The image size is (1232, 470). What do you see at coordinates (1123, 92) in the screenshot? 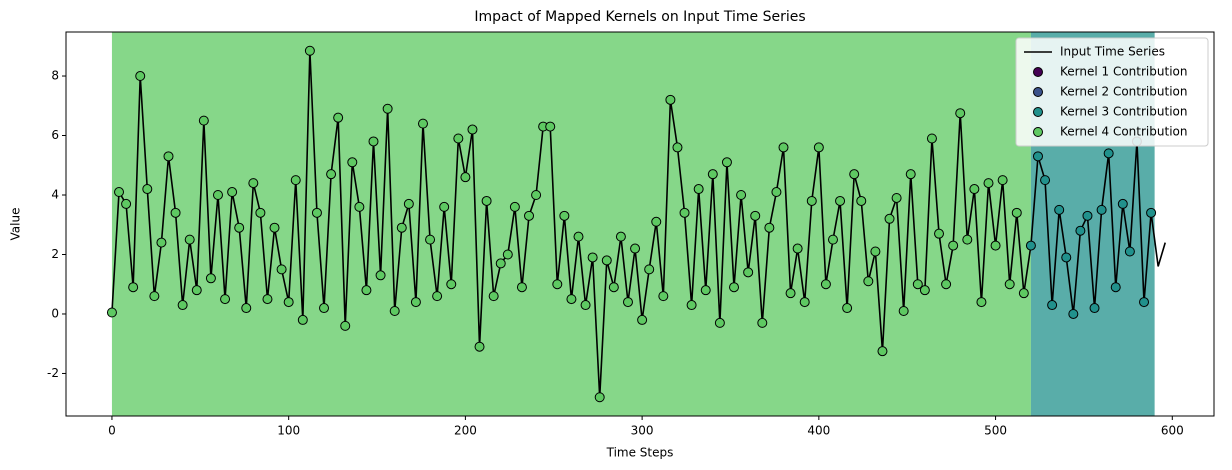
I see `legend-label: Kernel 2 Contribution` at bounding box center [1123, 92].